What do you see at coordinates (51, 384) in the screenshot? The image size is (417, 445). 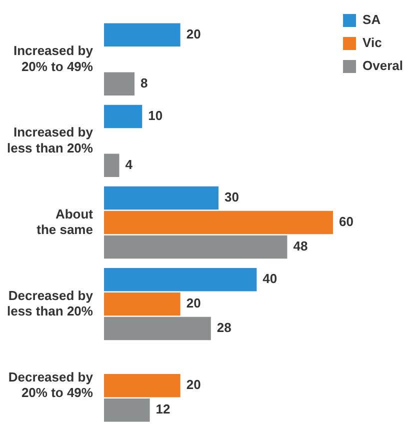 I see `y-tick-label: Decreased by 20% to 49%` at bounding box center [51, 384].